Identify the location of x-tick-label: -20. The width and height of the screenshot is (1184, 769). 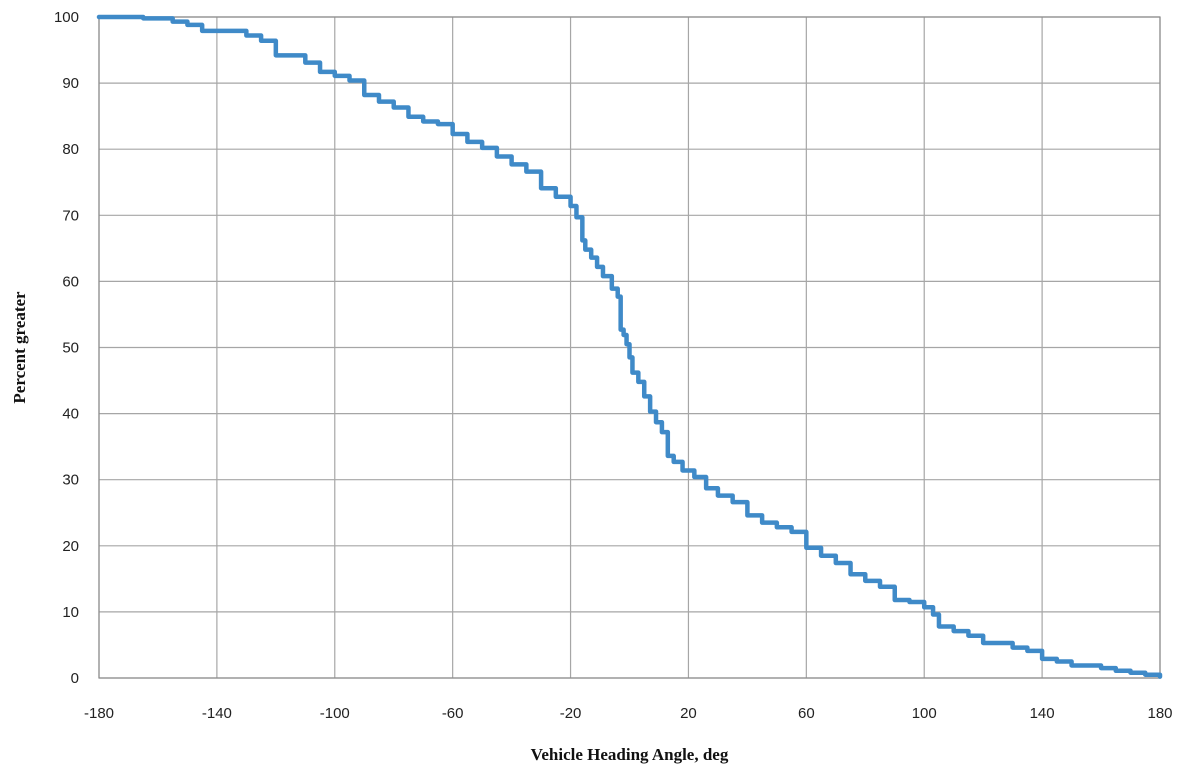
(571, 713).